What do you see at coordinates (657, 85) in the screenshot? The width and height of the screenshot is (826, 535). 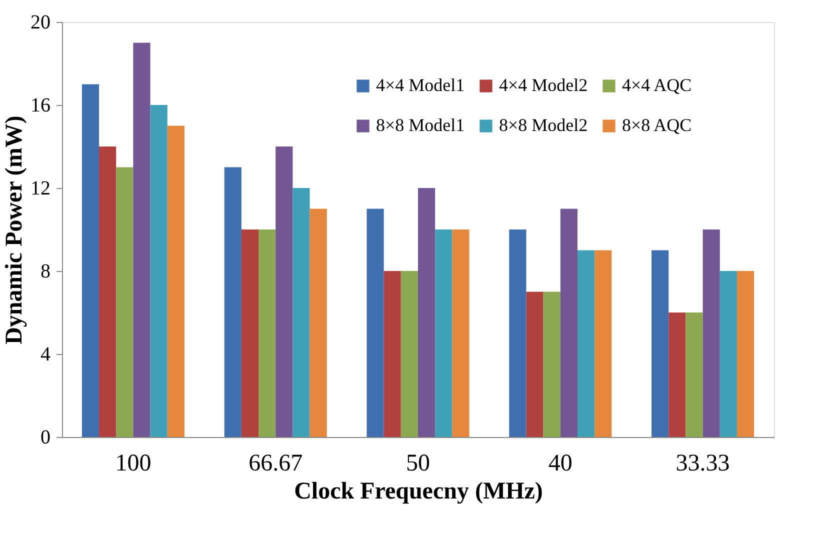 I see `legend-label: 4×4 AQC` at bounding box center [657, 85].